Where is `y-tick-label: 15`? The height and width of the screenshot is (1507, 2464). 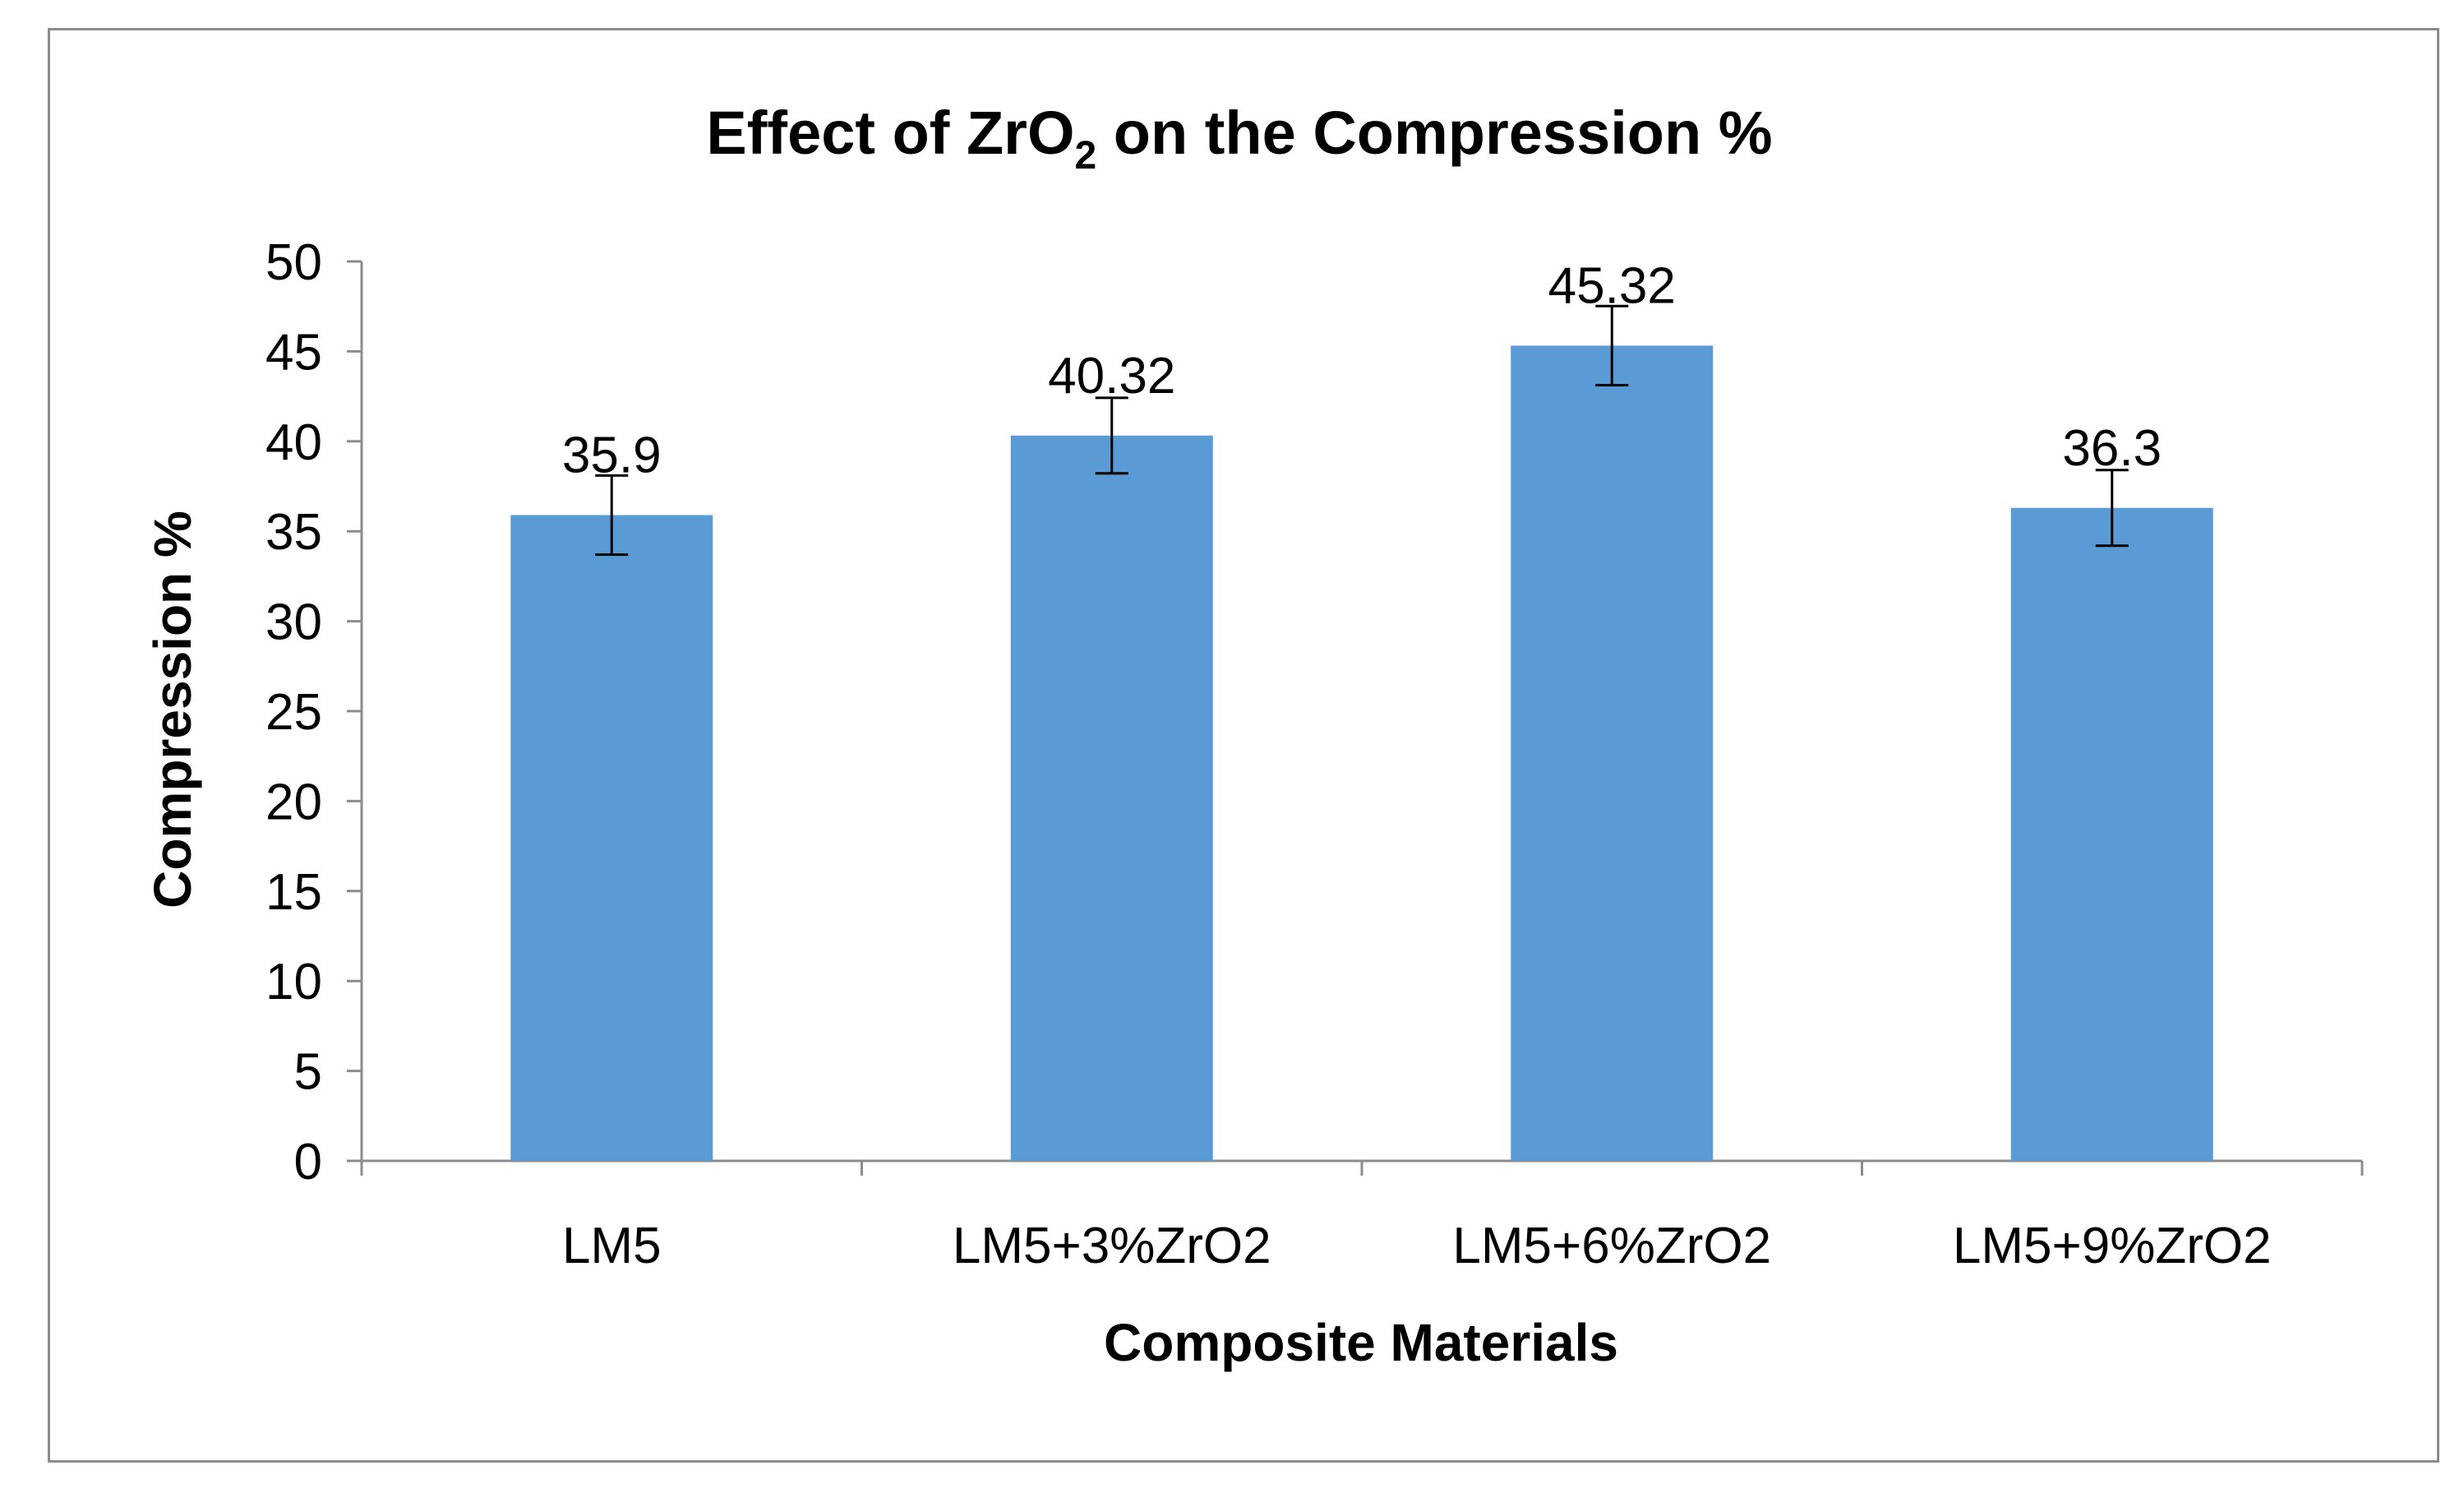 y-tick-label: 15 is located at coordinates (293, 893).